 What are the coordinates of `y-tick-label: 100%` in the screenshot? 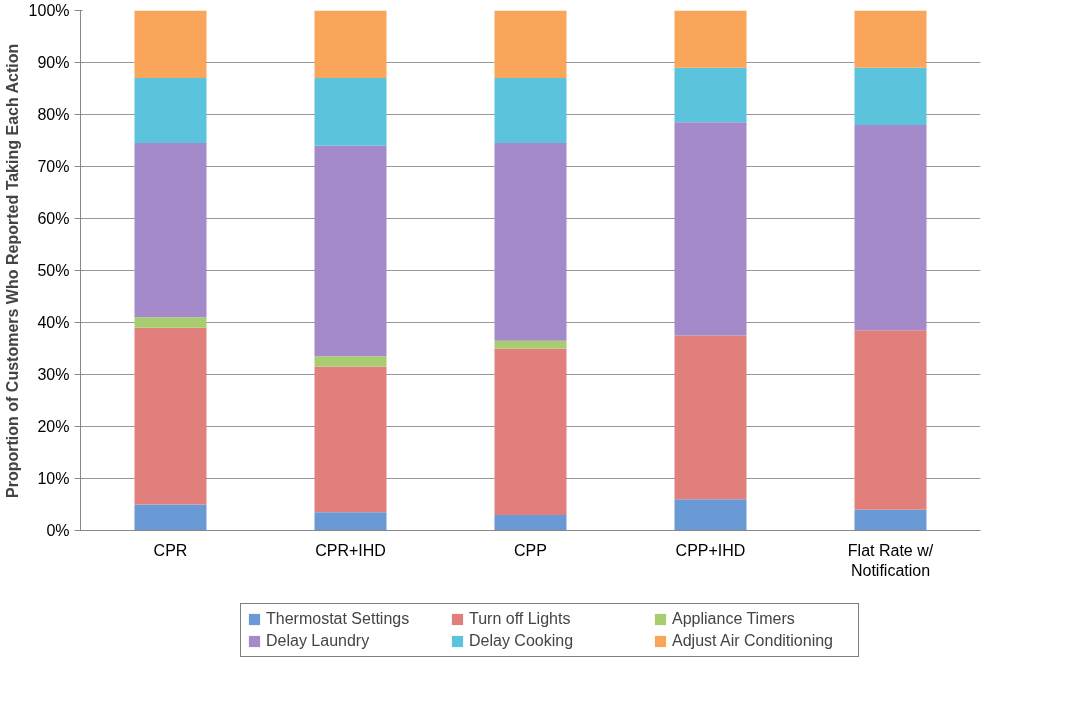 It's located at (49, 10).